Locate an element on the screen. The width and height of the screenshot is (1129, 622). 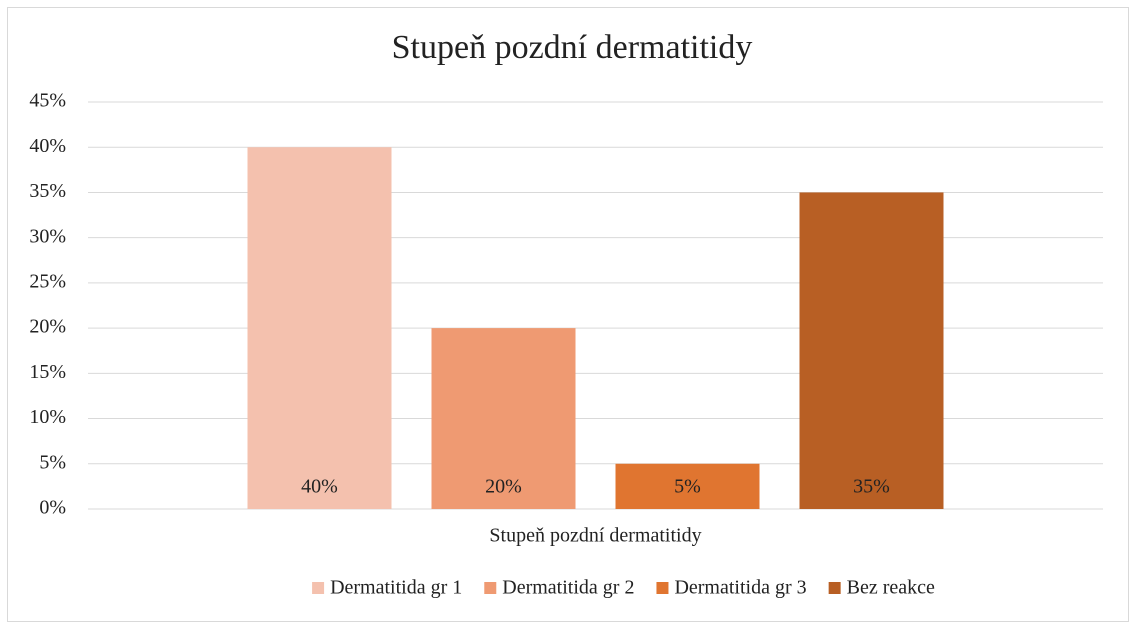
data-label: 5% is located at coordinates (687, 487).